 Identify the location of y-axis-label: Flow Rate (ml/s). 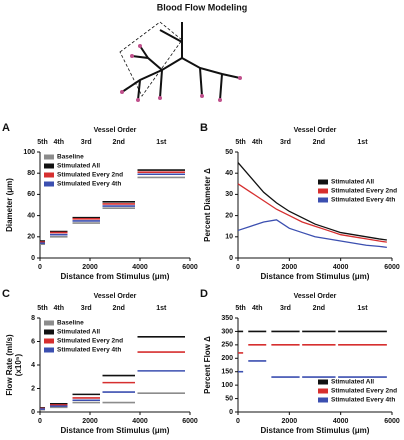
(9, 365).